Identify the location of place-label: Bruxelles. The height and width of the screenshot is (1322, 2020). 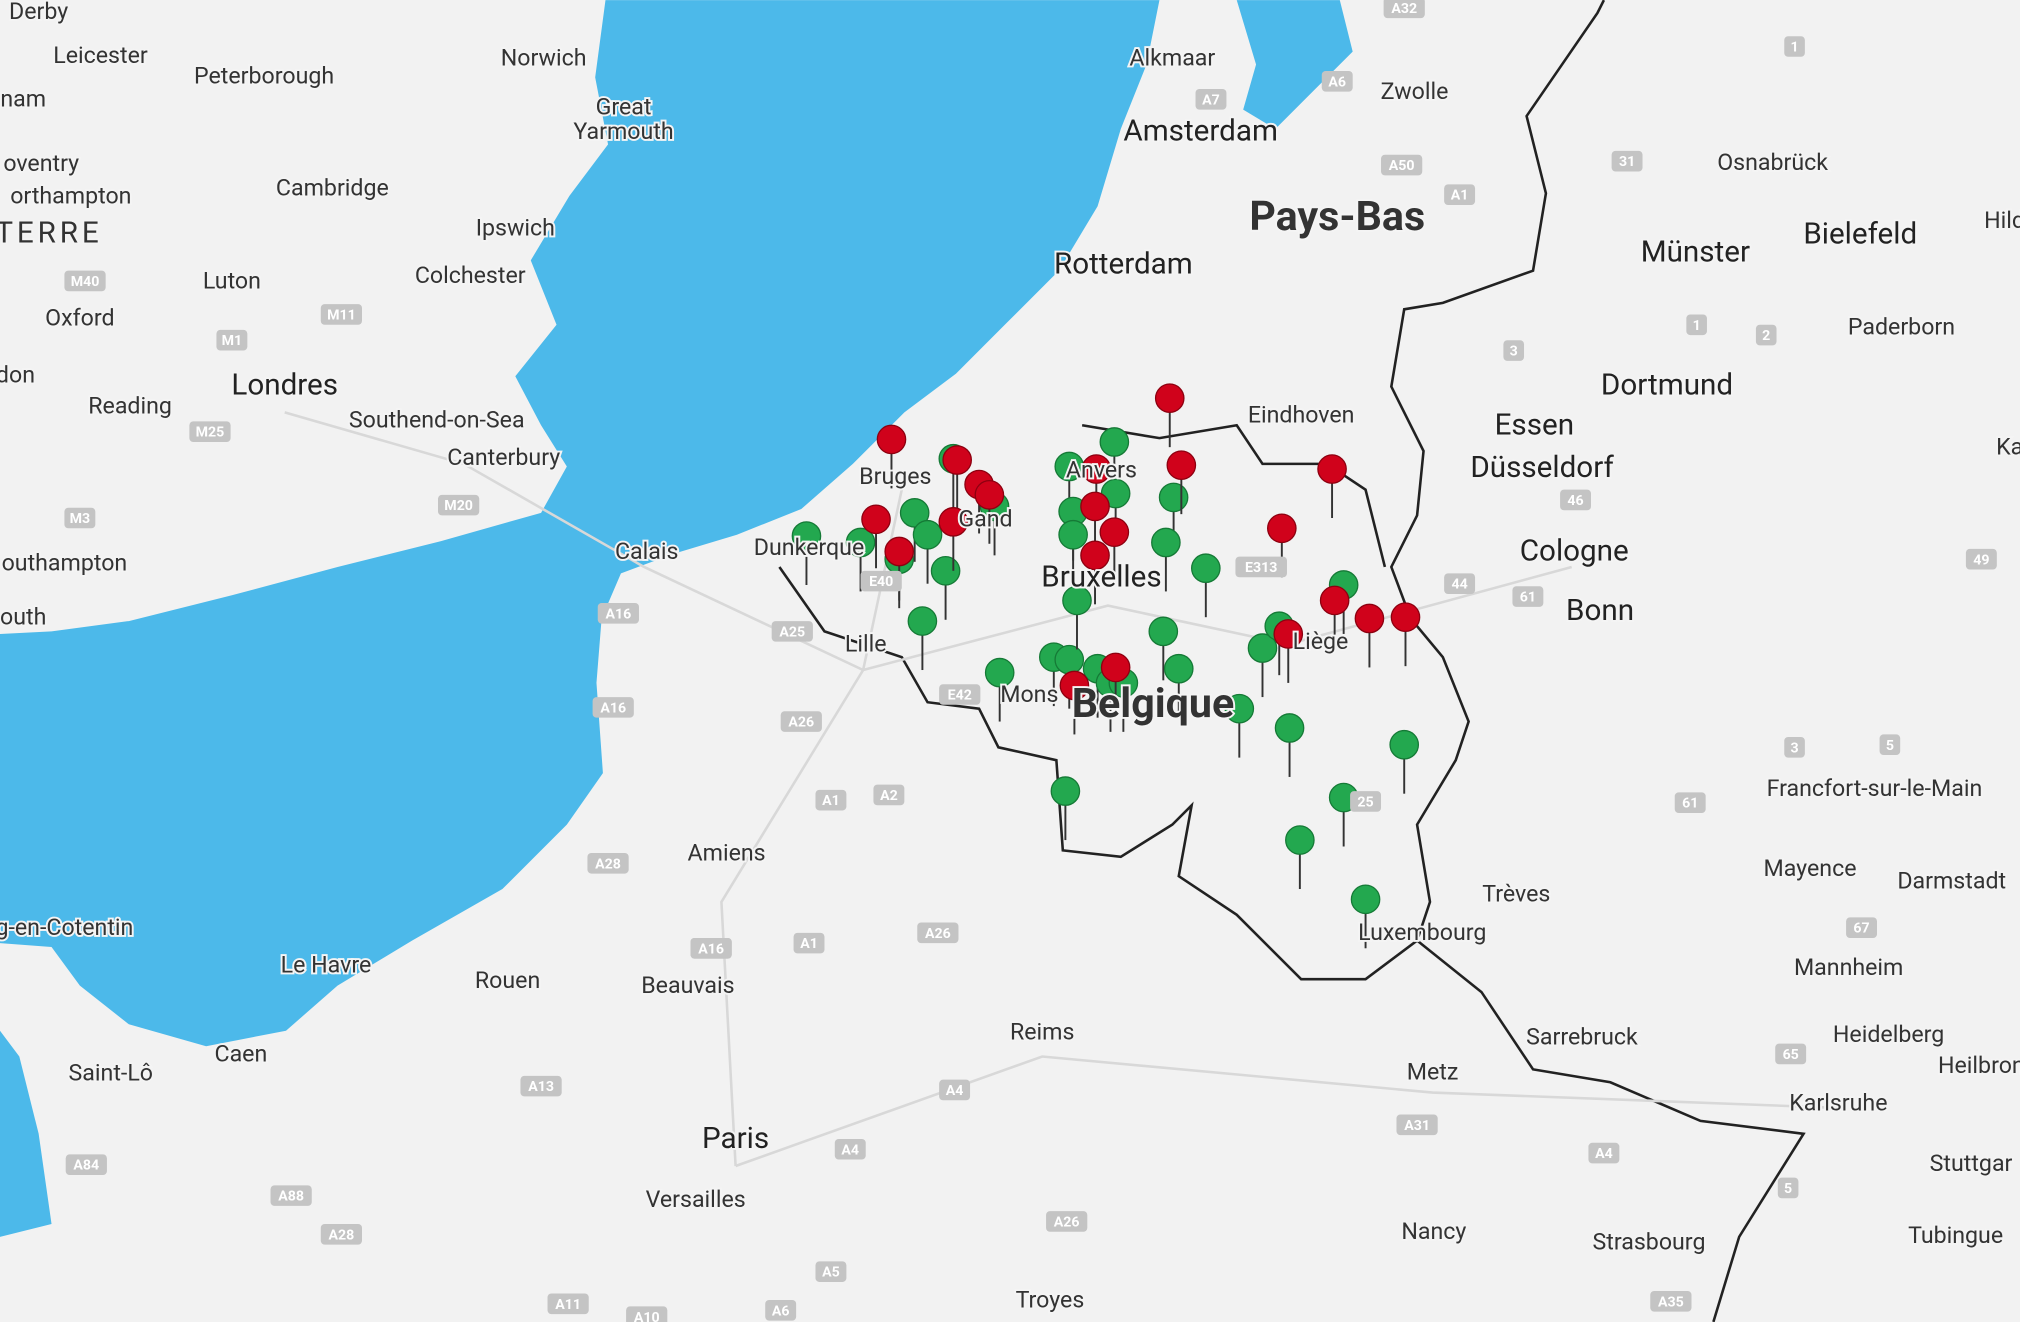
(1101, 577).